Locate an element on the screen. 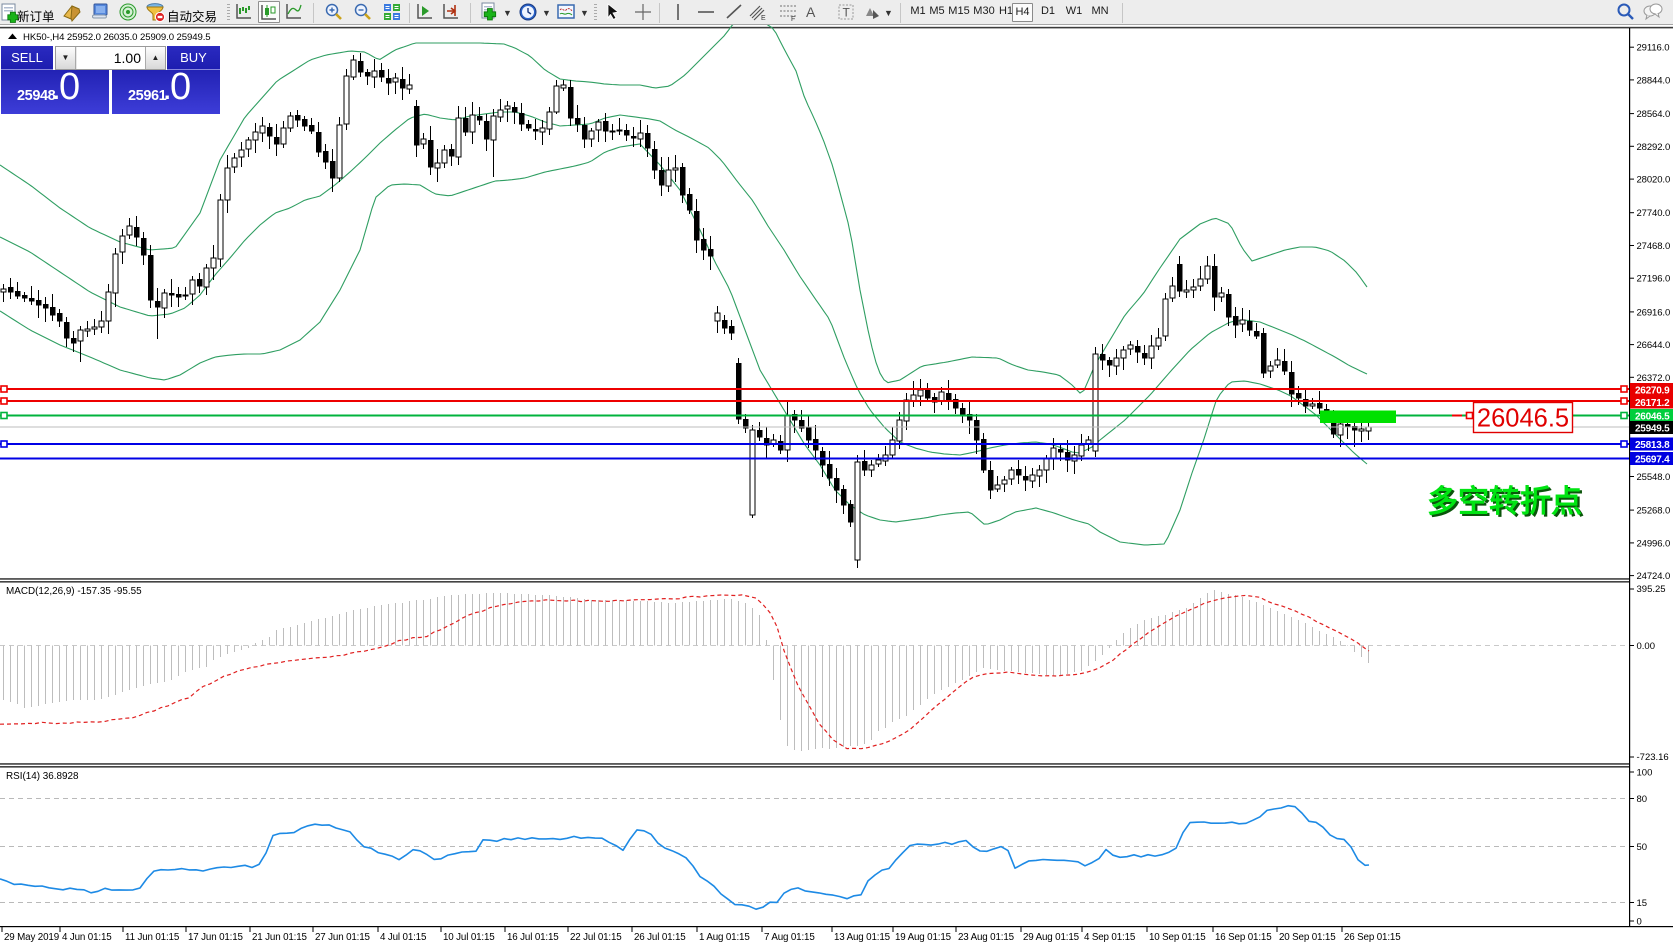  svg-text: 4 Jun 01:15 is located at coordinates (87, 937).